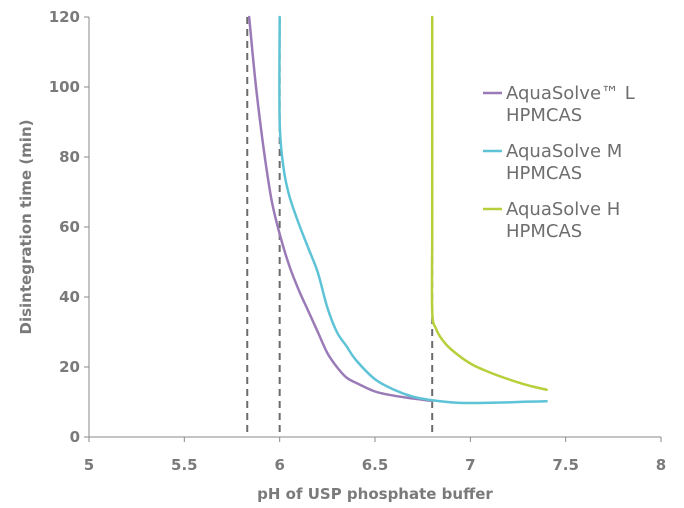 The image size is (684, 508). I want to click on y-tick-label: 40, so click(69, 297).